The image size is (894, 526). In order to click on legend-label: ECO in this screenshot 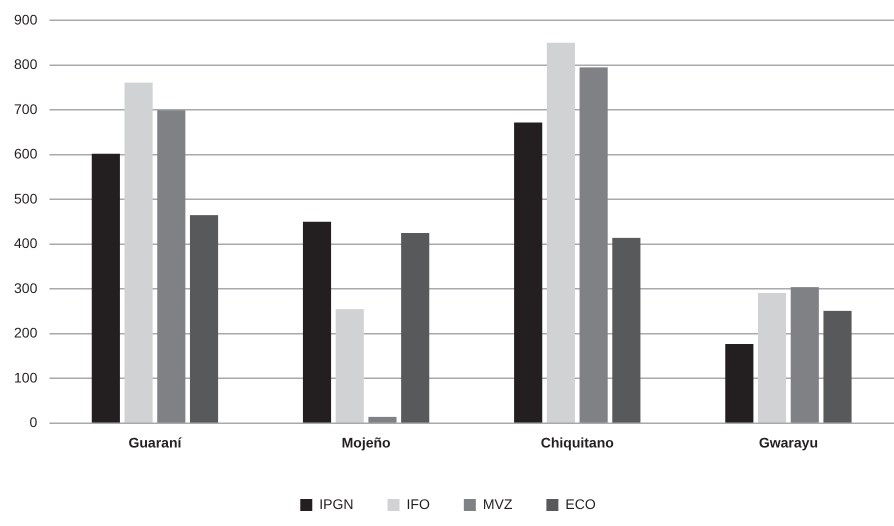, I will do `click(580, 504)`.